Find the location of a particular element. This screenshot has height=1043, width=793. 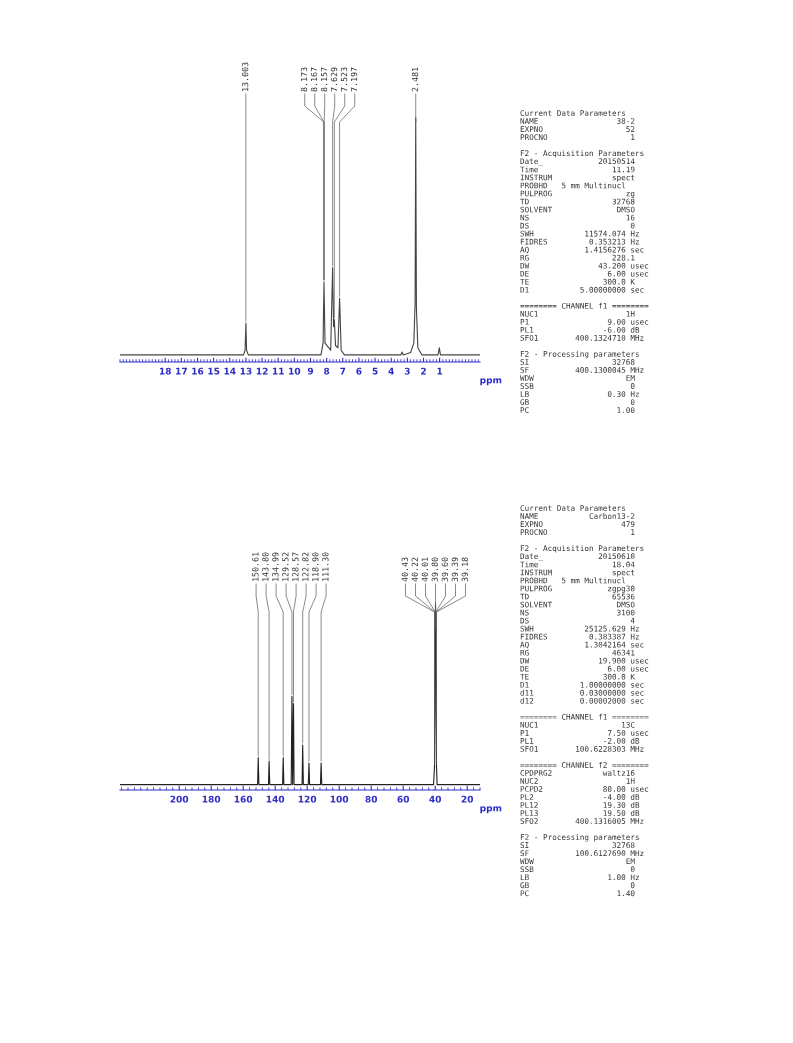

x-tick-label: 5 is located at coordinates (375, 371).